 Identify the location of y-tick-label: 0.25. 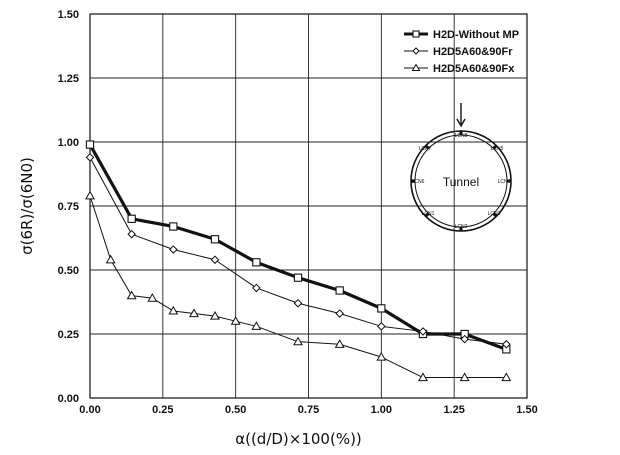
(68, 335).